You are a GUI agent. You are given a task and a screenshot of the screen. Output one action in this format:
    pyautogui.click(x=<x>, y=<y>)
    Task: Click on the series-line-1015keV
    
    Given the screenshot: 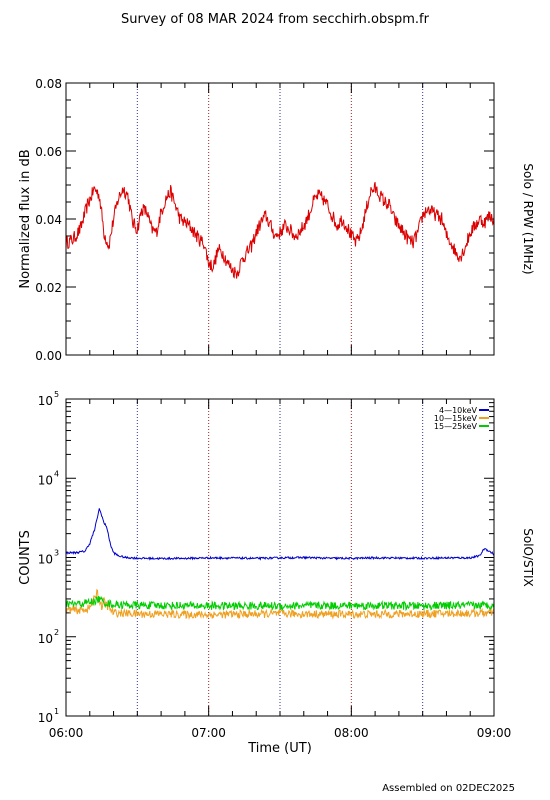 What is the action you would take?
    pyautogui.click(x=280, y=604)
    